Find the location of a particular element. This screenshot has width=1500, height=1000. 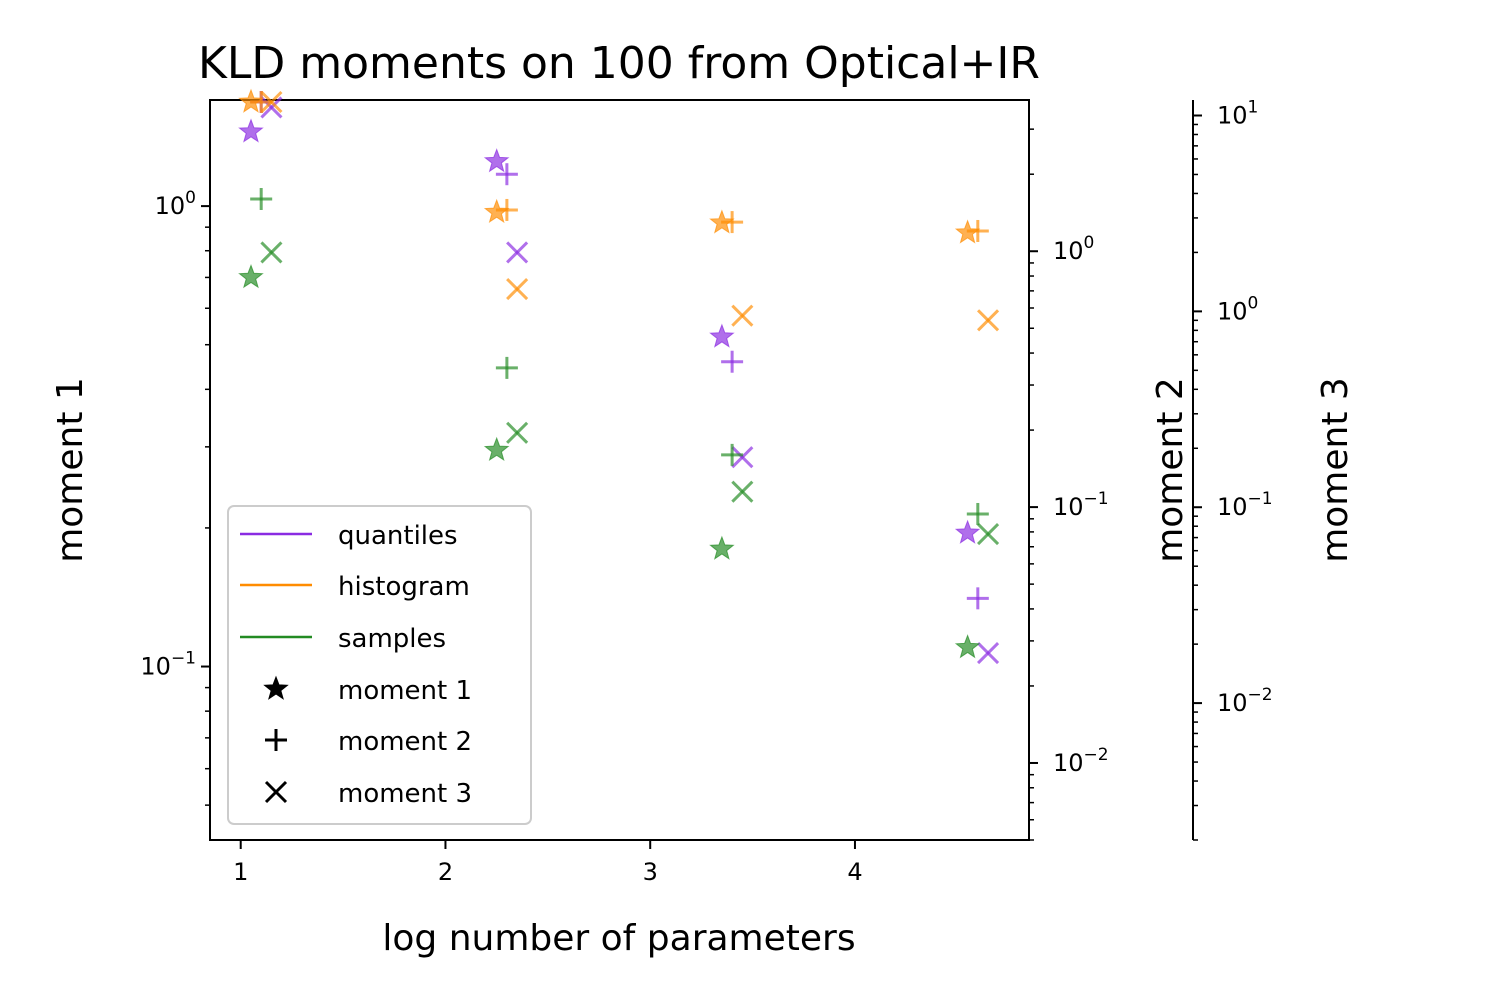

chart-title: KLD moments on 100 from Optical+IR is located at coordinates (619, 63).